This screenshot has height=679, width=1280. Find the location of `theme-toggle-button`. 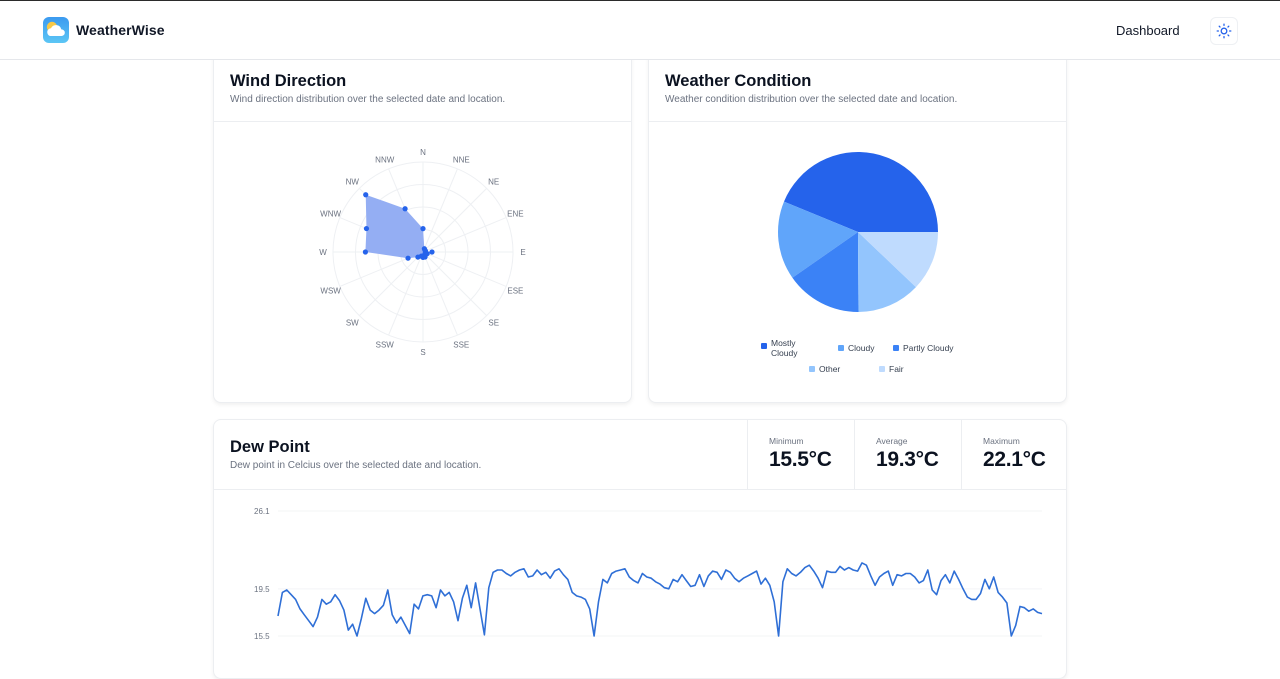

theme-toggle-button is located at coordinates (1224, 31).